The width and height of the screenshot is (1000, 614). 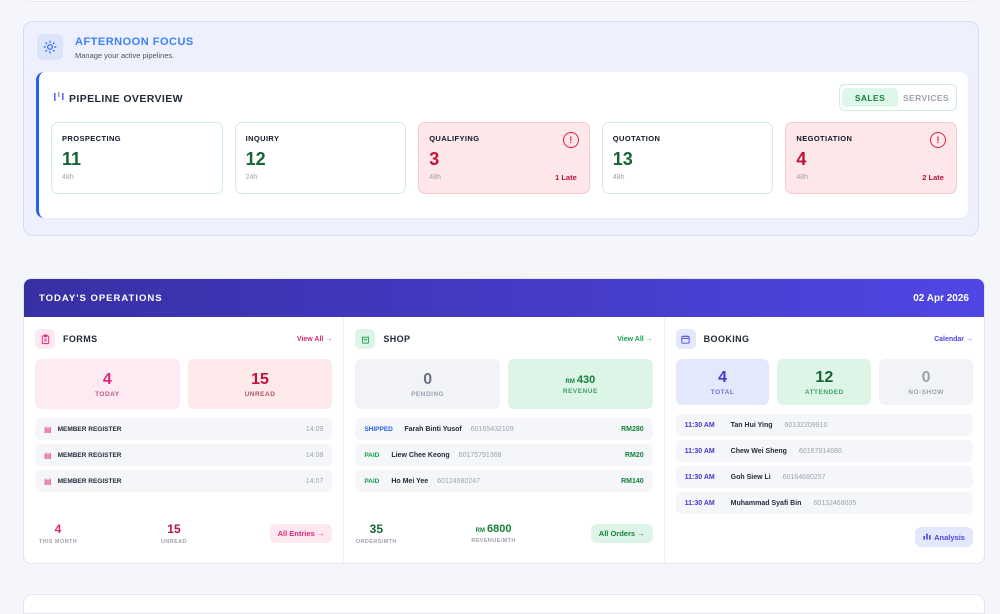 I want to click on shop-view-all-link: View All →, so click(x=635, y=339).